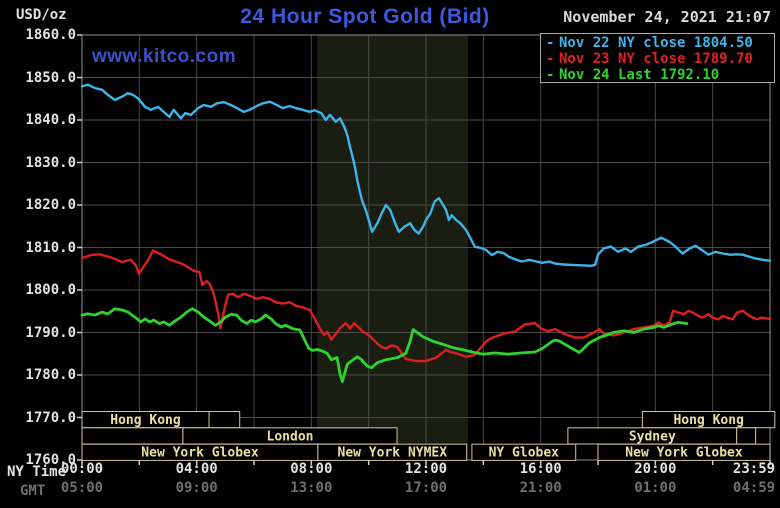 This screenshot has height=508, width=780. What do you see at coordinates (655, 488) in the screenshot?
I see `x-axis-gmt-label: 01:00` at bounding box center [655, 488].